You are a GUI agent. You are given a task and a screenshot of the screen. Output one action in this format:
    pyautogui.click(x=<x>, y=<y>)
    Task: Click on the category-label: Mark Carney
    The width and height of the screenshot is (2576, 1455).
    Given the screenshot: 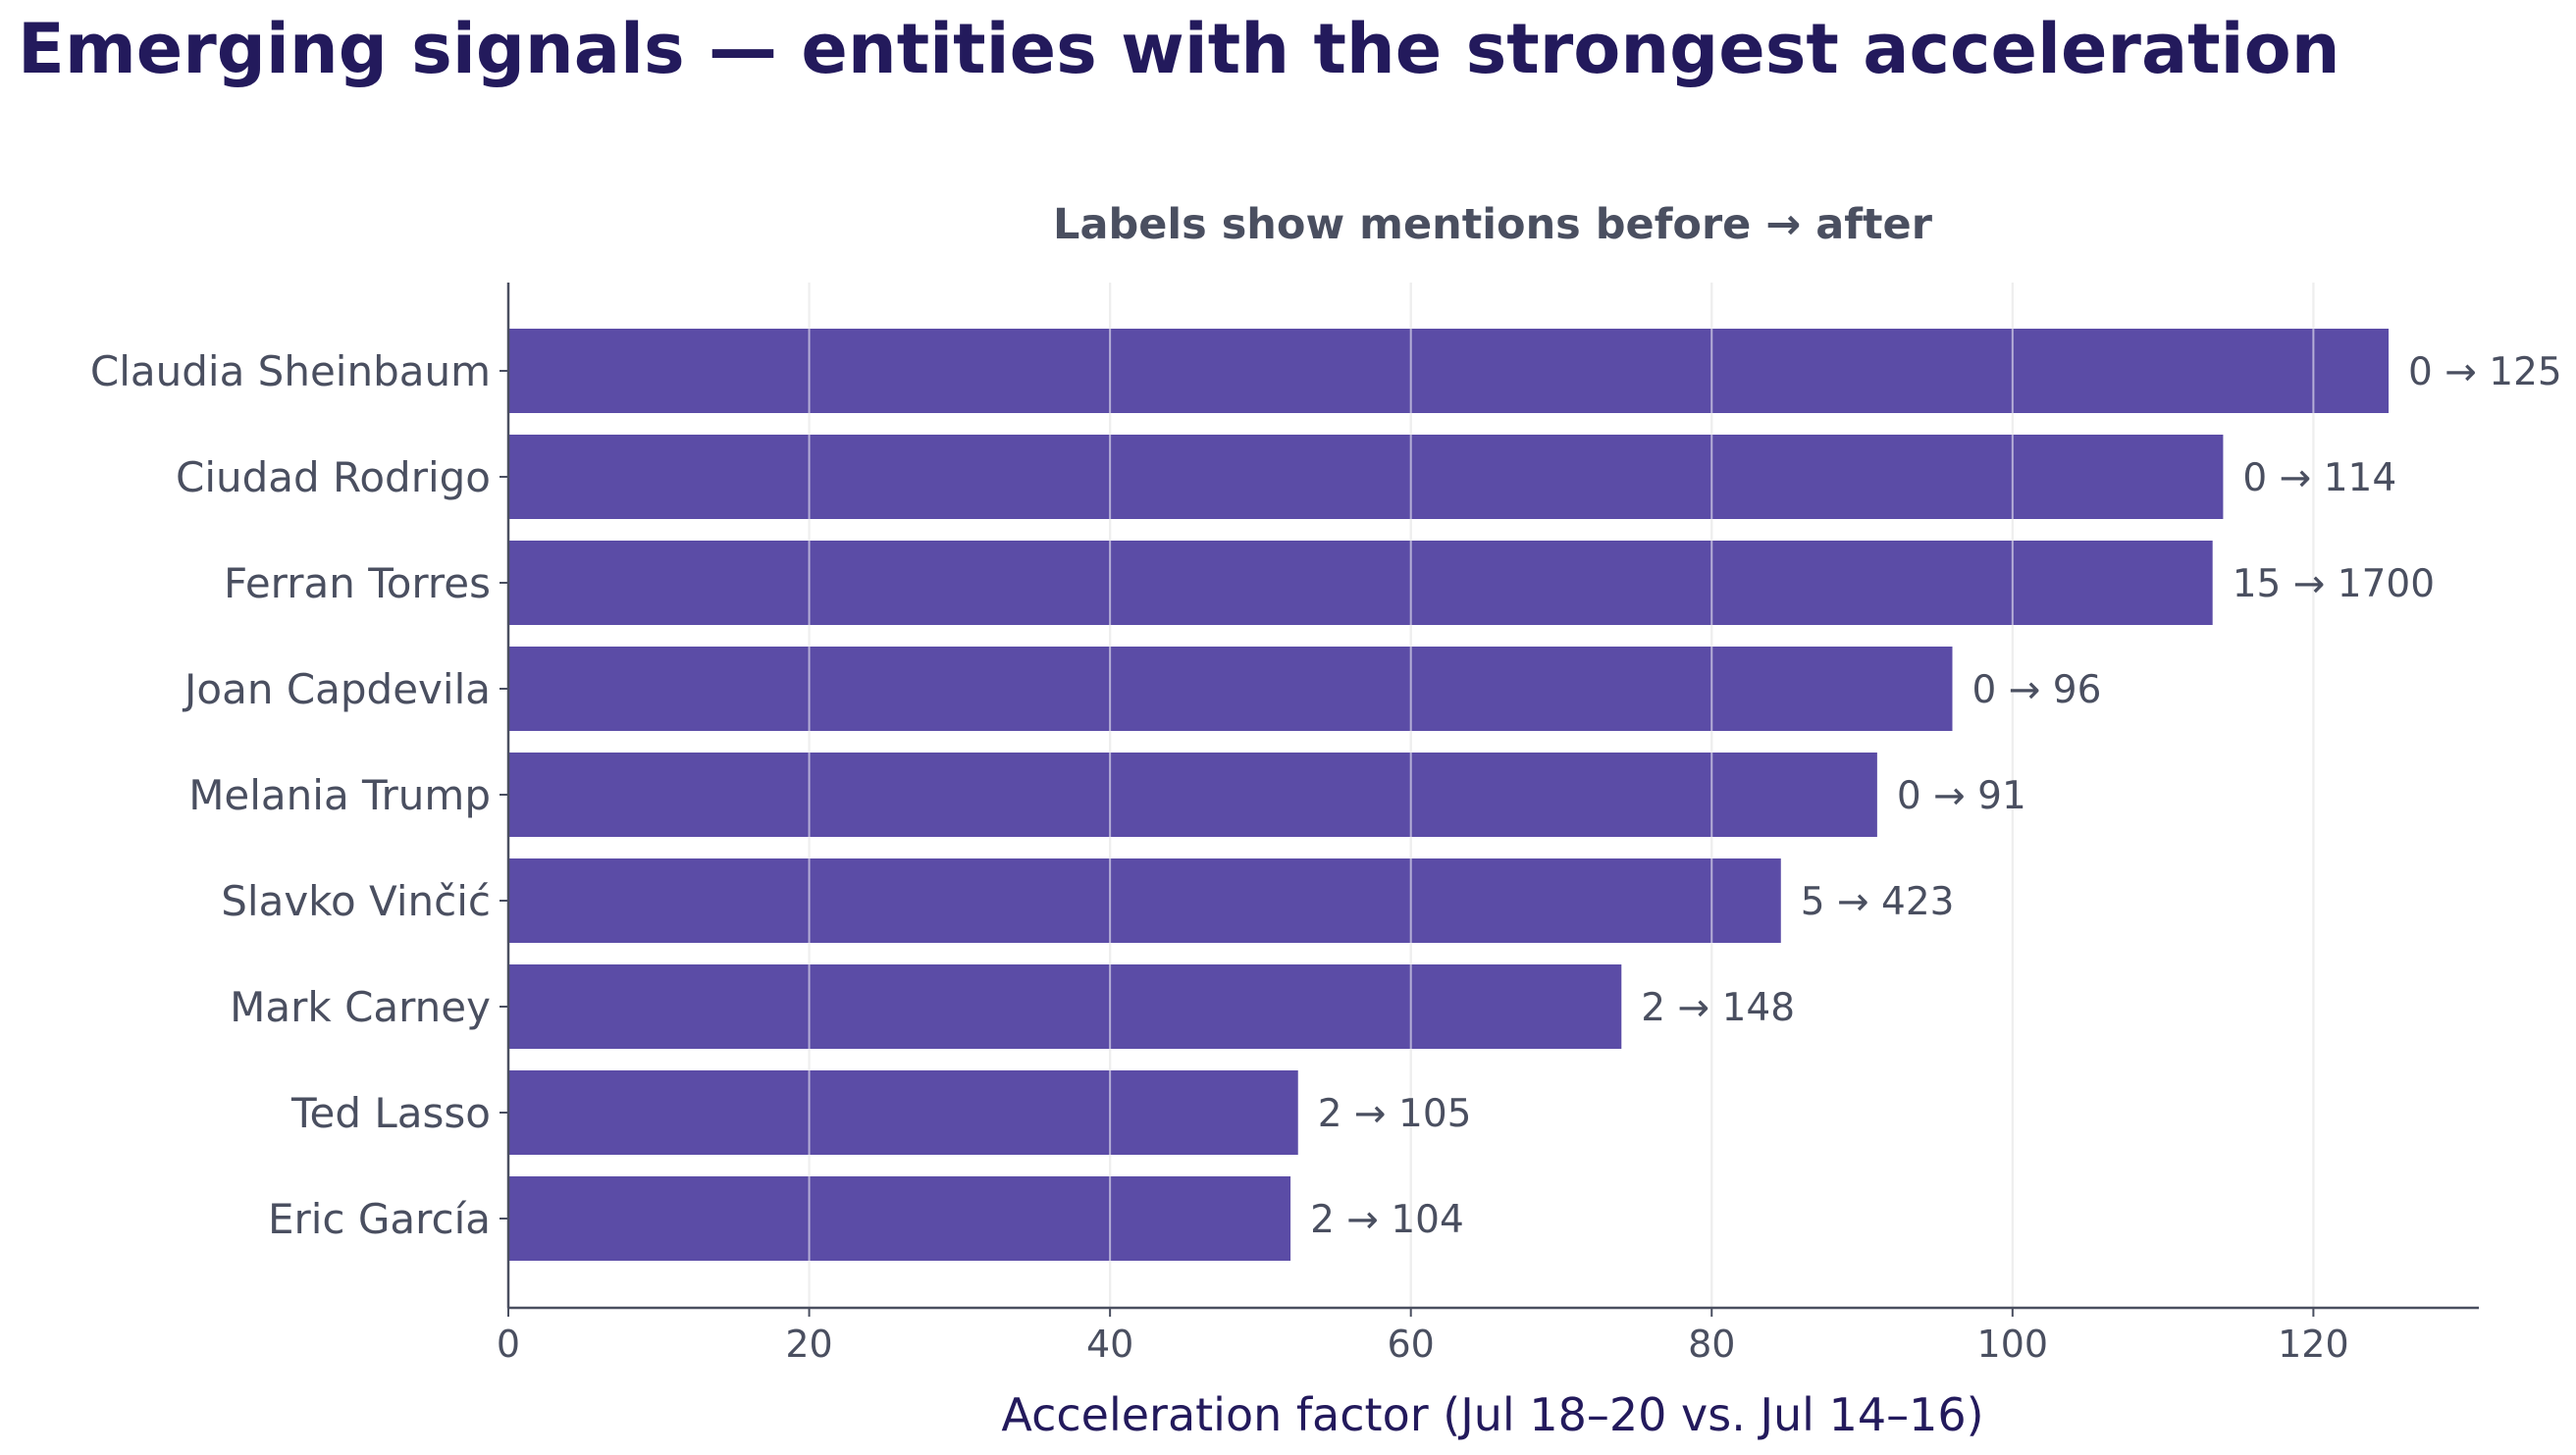 What is the action you would take?
    pyautogui.click(x=360, y=1007)
    